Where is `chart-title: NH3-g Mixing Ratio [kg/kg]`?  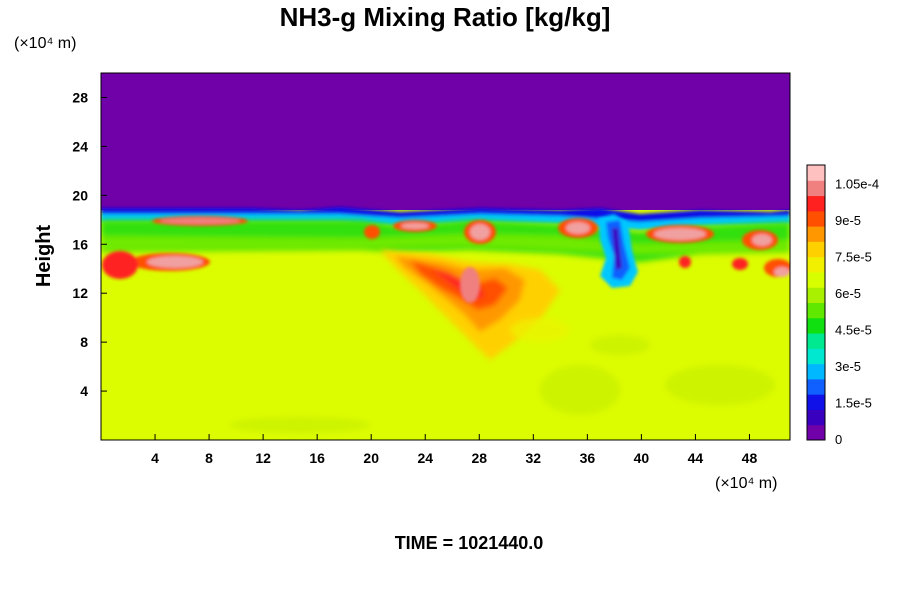
chart-title: NH3-g Mixing Ratio [kg/kg] is located at coordinates (445, 17).